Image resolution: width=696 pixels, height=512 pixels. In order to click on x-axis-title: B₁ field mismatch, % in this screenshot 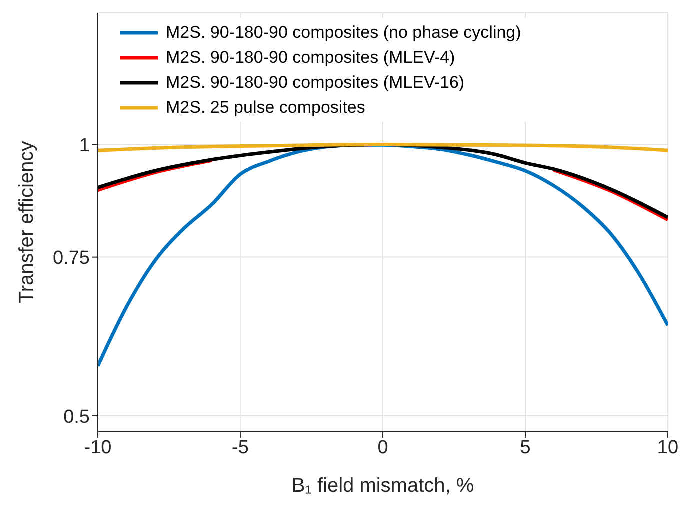, I will do `click(383, 486)`.